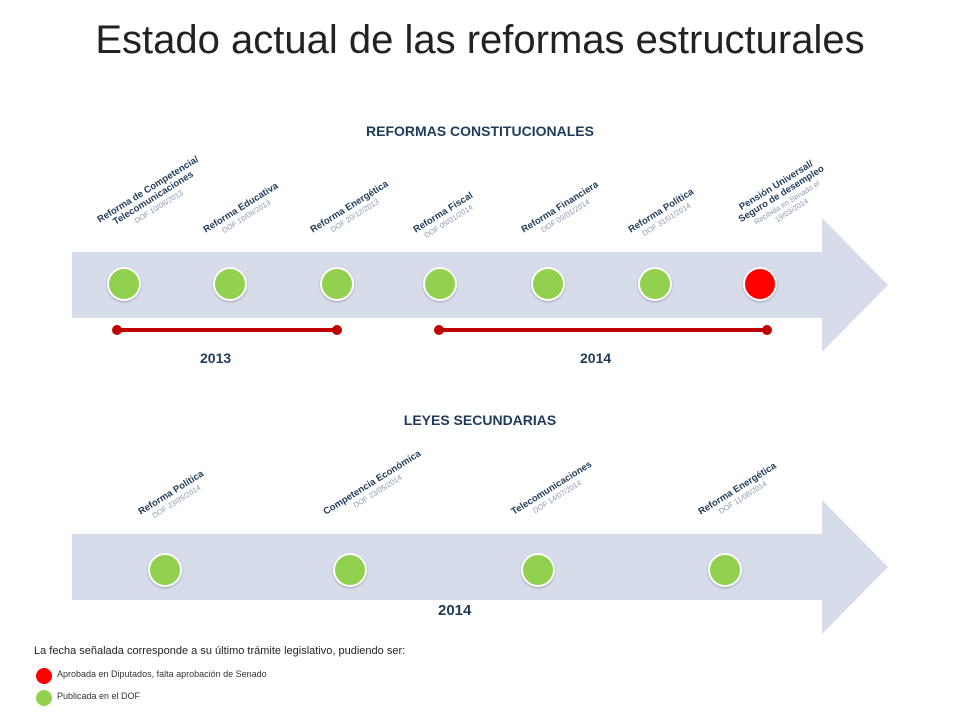  Describe the element at coordinates (480, 131) in the screenshot. I see `constitutional-heading: REFORMAS CONSTITUCIONALES` at that location.